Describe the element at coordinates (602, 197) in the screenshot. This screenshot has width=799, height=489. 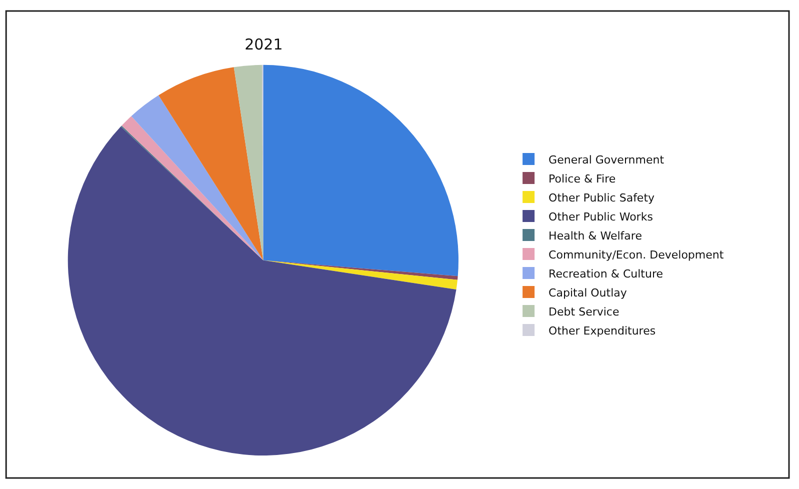
I see `legend-label: Other Public Safety` at that location.